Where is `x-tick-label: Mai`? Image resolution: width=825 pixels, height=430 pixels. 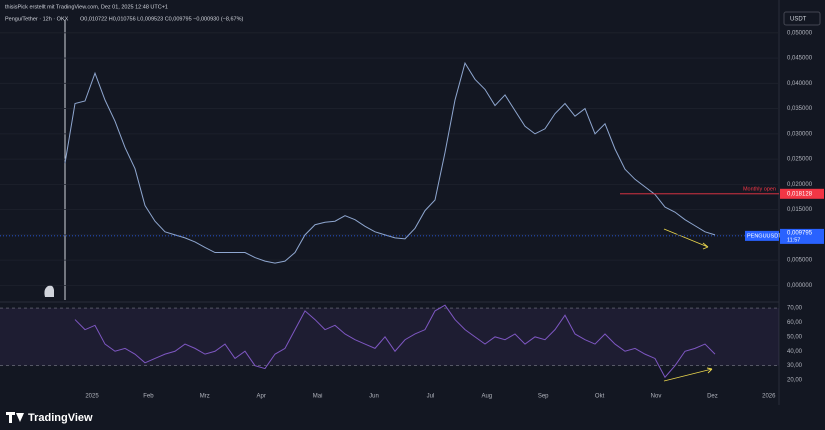 x-tick-label: Mai is located at coordinates (318, 397).